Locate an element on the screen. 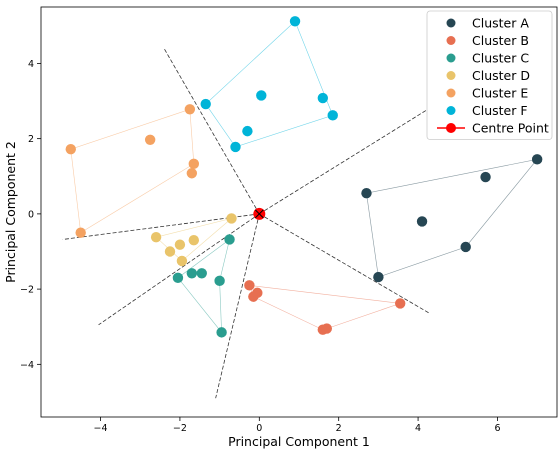  y-axis-label: Principal Component 2 is located at coordinates (10, 212).